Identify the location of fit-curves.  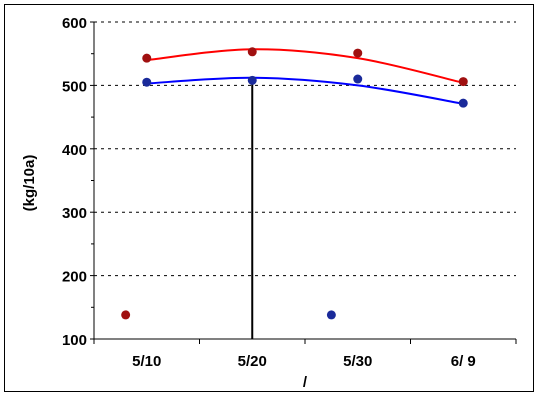
(305, 76).